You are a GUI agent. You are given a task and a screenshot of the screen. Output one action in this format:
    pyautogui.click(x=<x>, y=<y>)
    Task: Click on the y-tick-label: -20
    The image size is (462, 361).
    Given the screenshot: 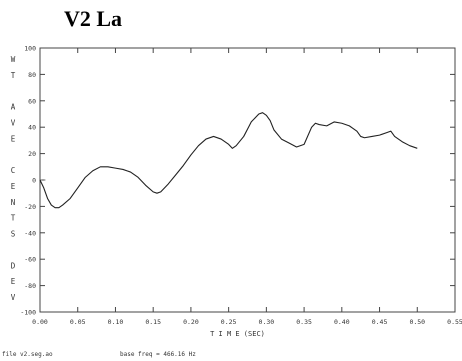 What is the action you would take?
    pyautogui.click(x=30, y=207)
    